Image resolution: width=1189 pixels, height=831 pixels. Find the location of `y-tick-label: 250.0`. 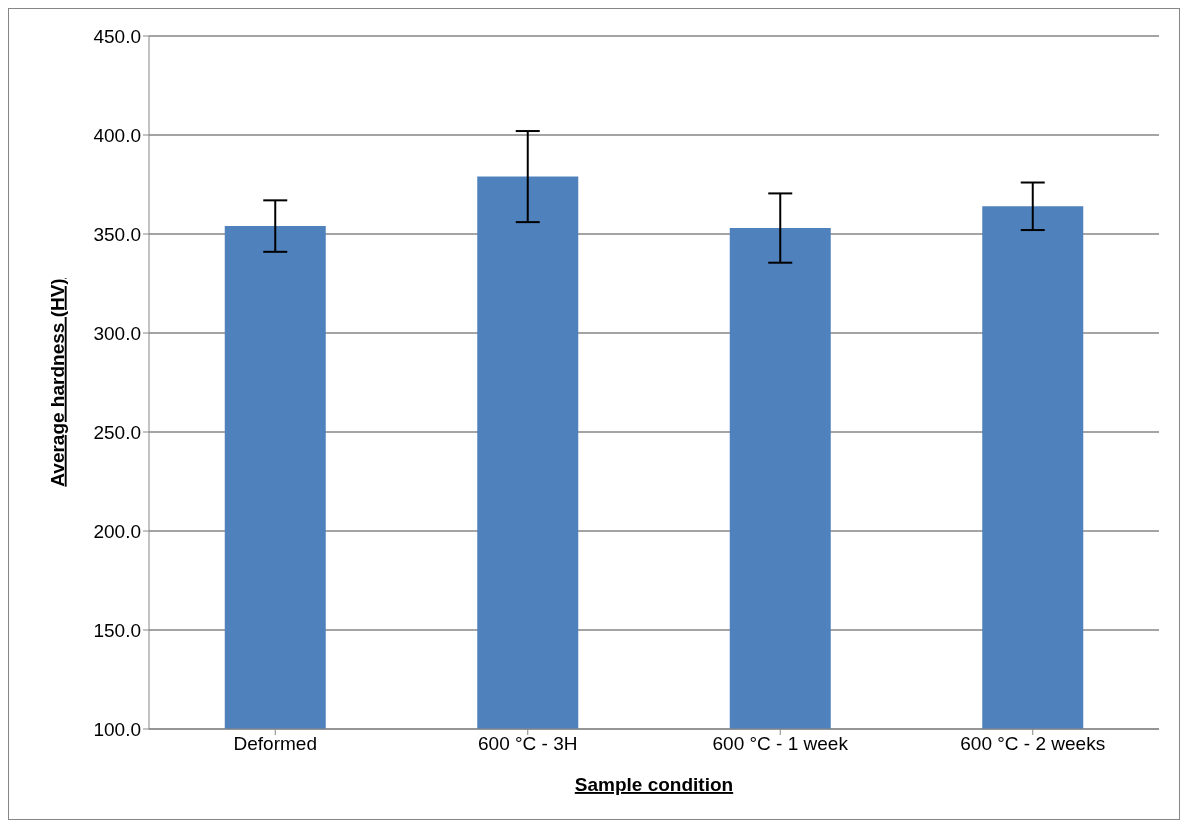

y-tick-label: 250.0 is located at coordinates (117, 432).